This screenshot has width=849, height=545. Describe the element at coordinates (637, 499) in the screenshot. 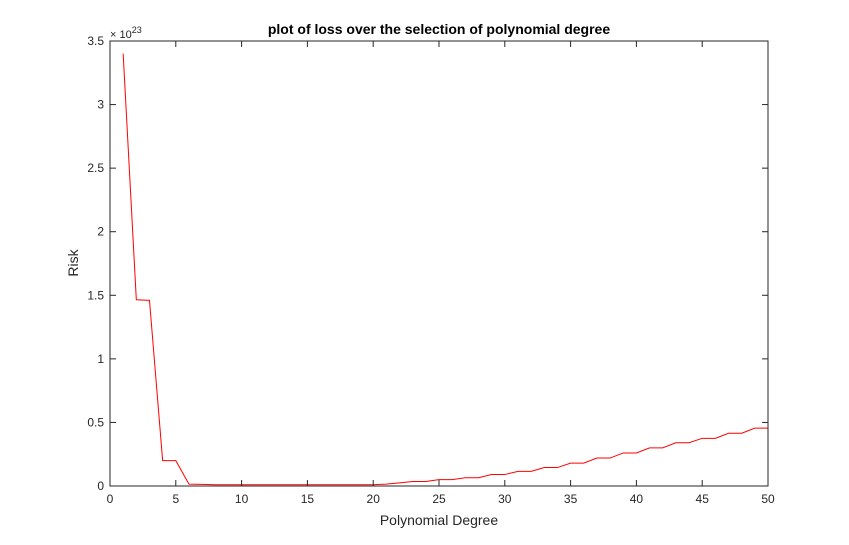

I see `x-tick-label: 40` at that location.